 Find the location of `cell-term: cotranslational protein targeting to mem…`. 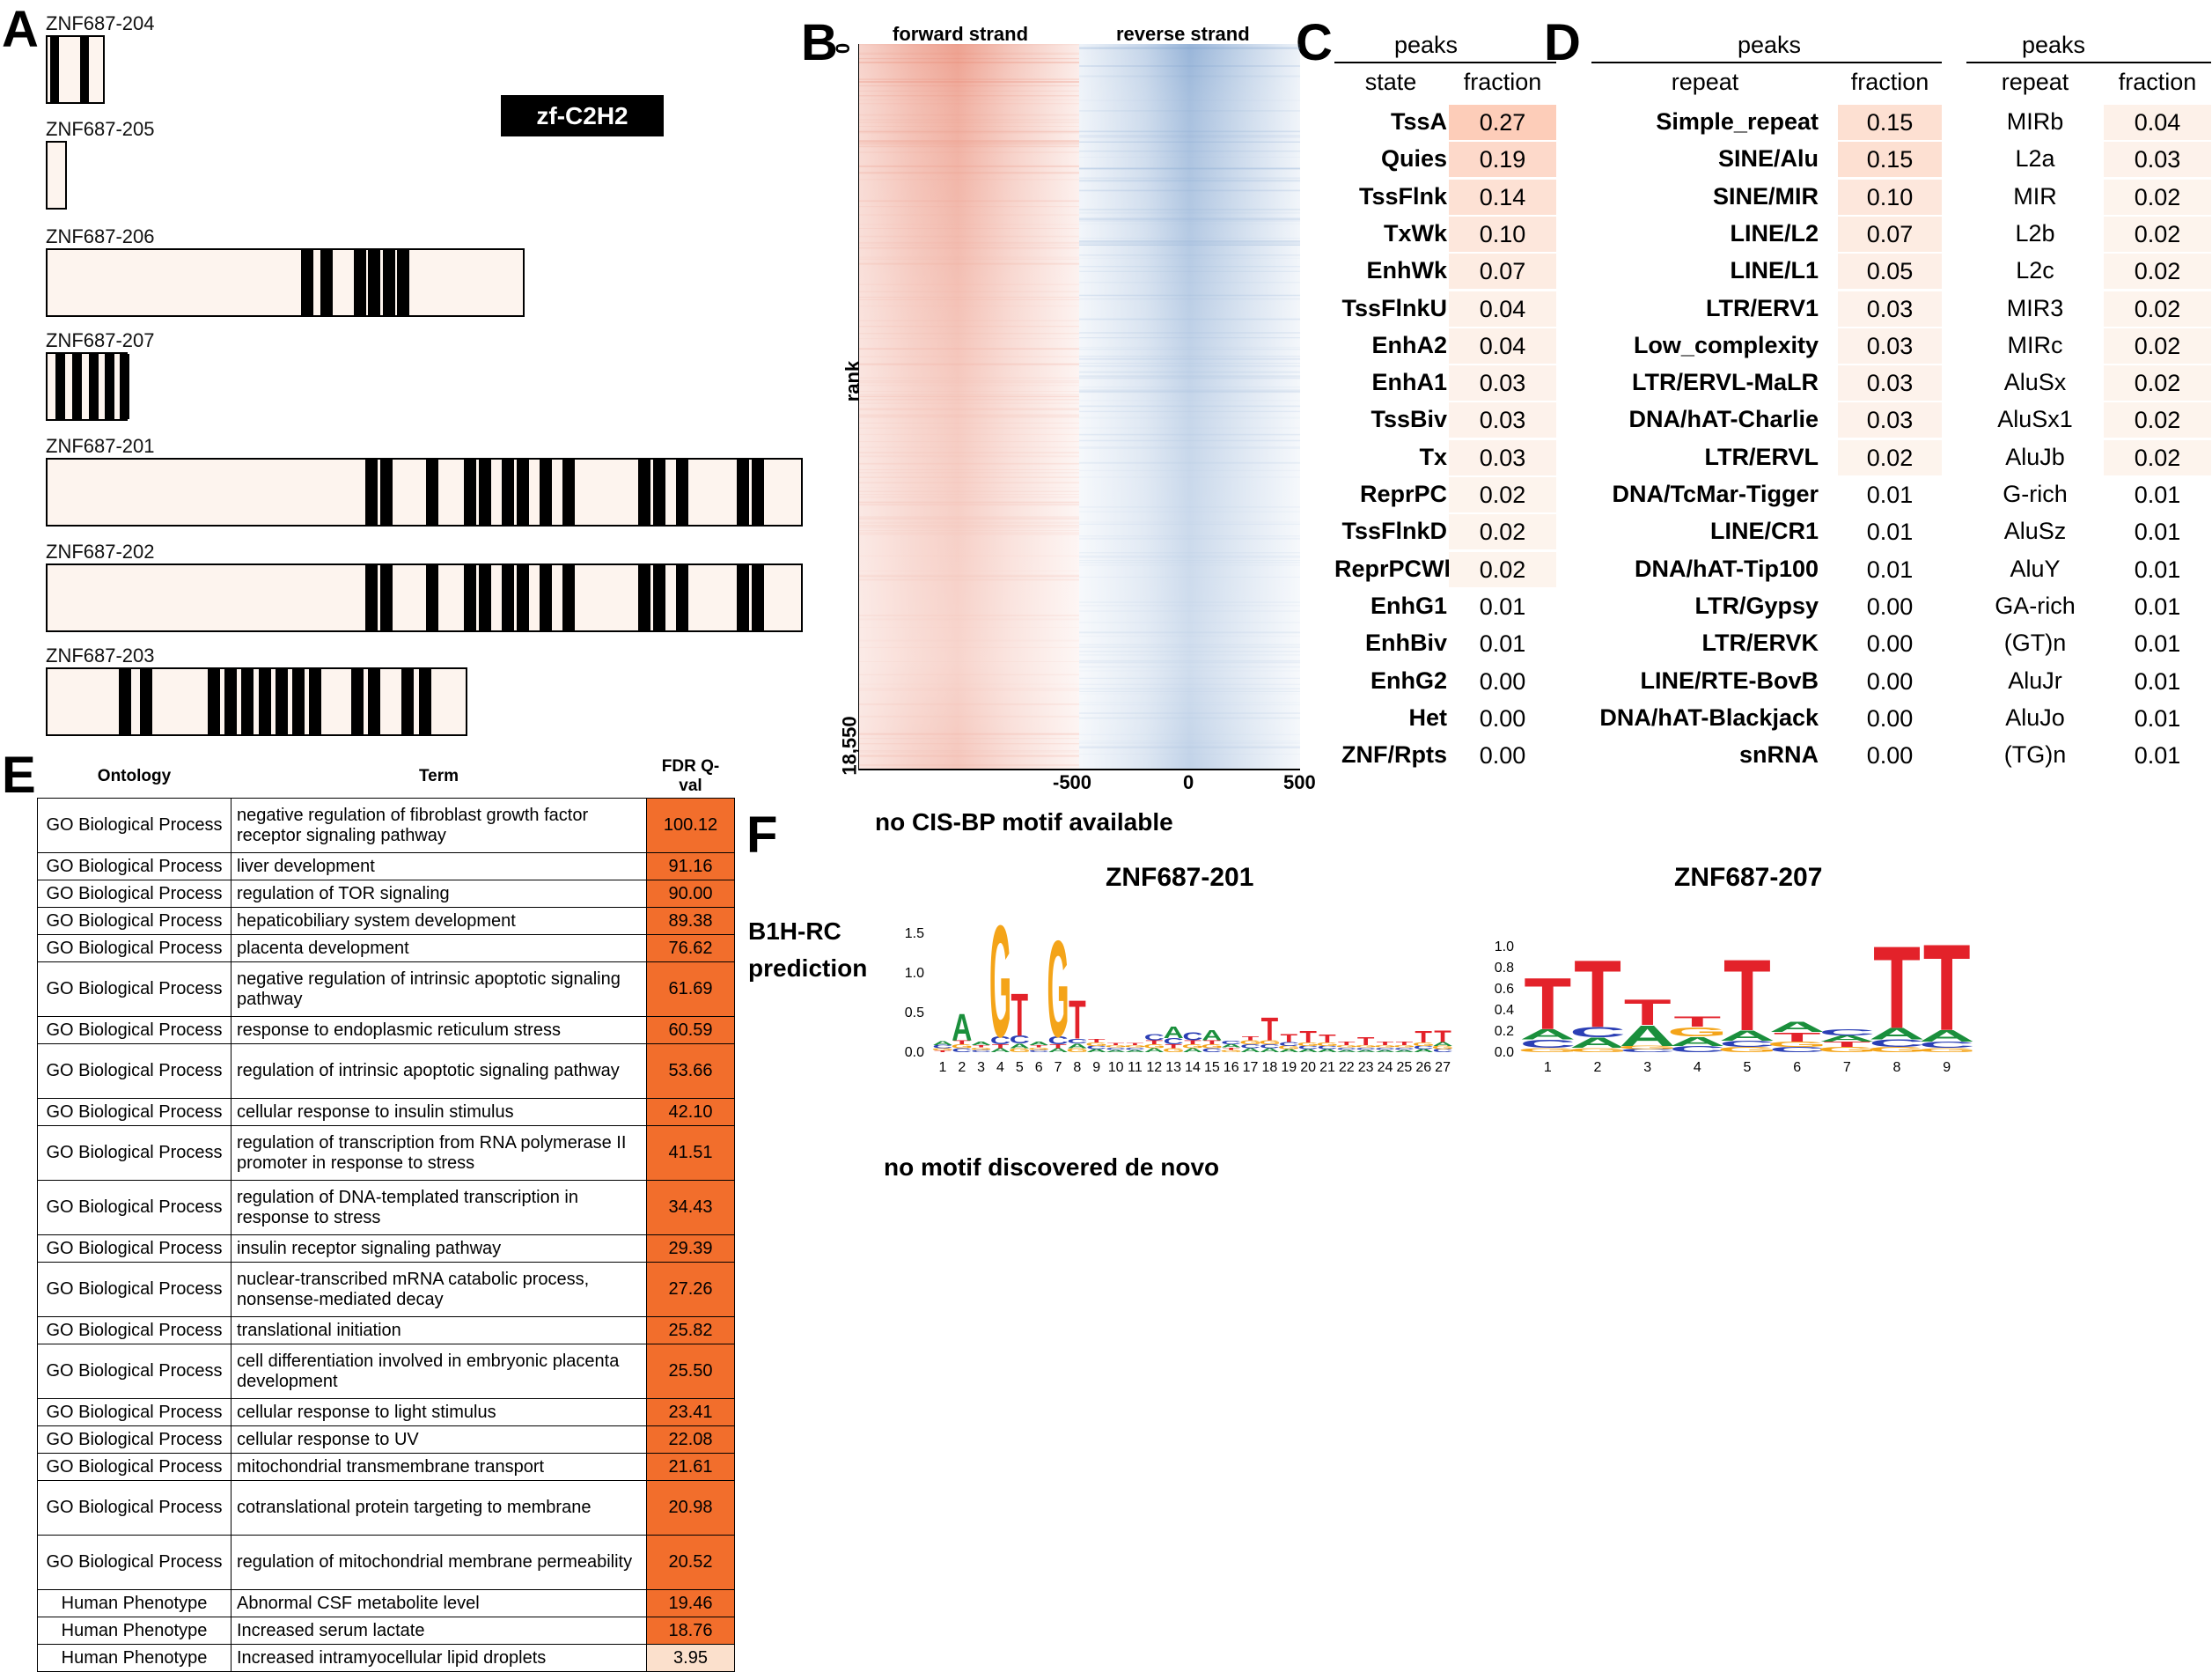

cell-term: cotranslational protein targeting to mem… is located at coordinates (439, 1508).